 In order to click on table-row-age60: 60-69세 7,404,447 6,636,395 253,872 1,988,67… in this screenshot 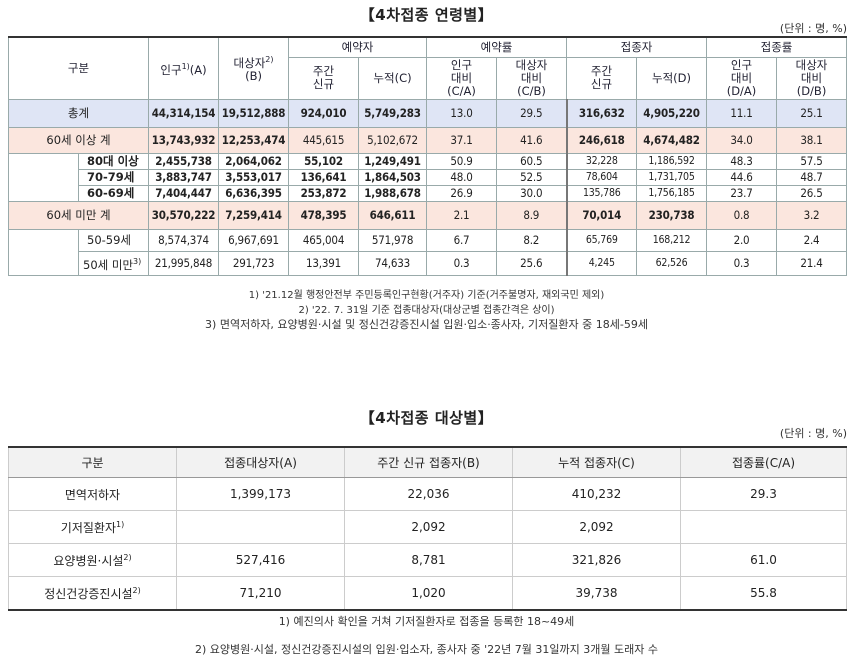, I will do `click(428, 193)`.